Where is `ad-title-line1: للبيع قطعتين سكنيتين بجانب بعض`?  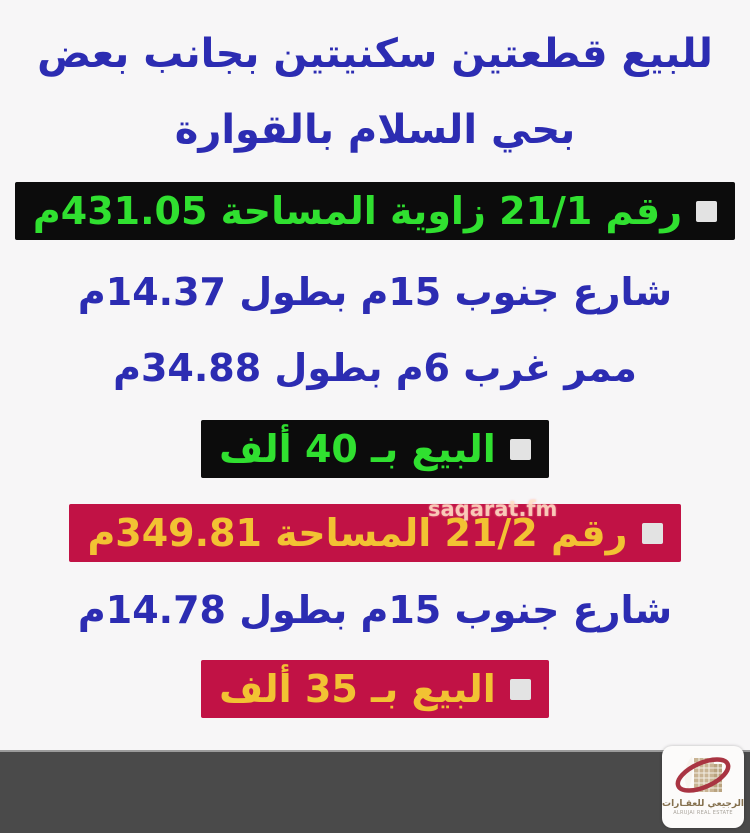 ad-title-line1: للبيع قطعتين سكنيتين بجانب بعض is located at coordinates (375, 54).